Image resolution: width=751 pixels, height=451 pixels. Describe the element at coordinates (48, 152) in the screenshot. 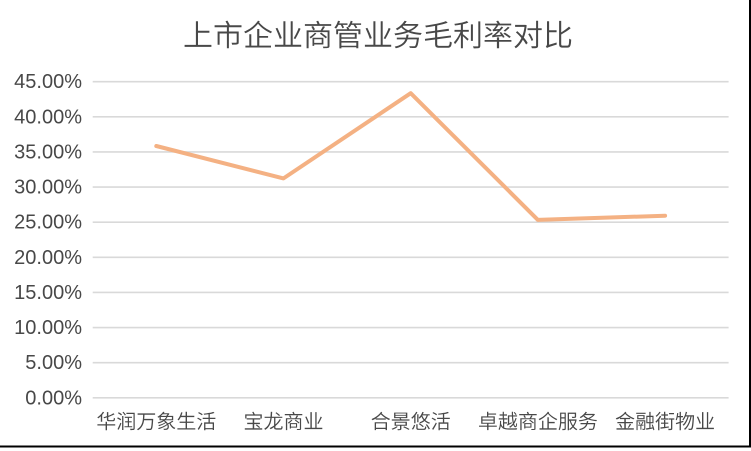

I see `svg-text: 35.00%` at that location.